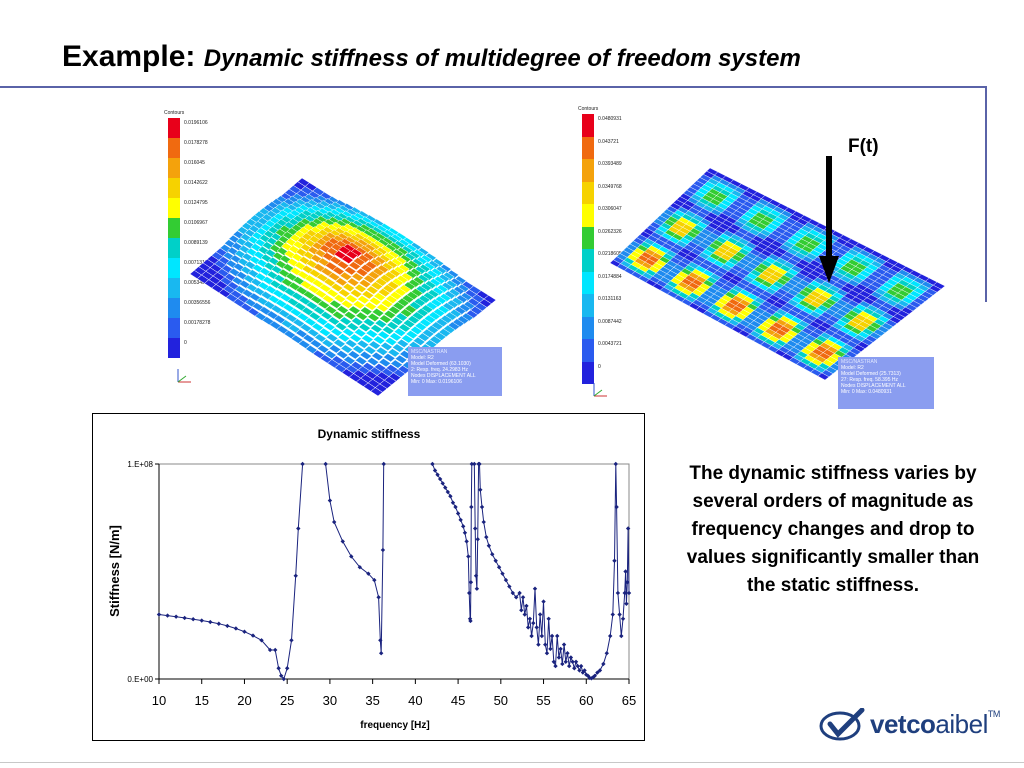 This screenshot has width=1024, height=768. I want to click on legend-value: 0.0349768, so click(610, 186).